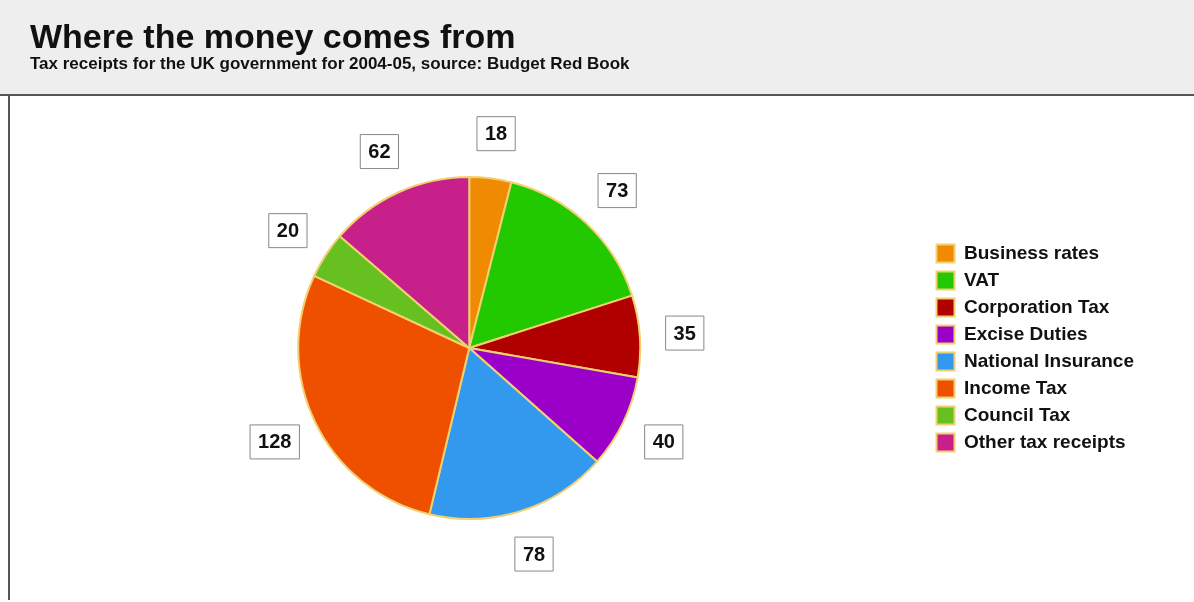 The image size is (1194, 602). I want to click on legend-label: Council Tax, so click(1017, 414).